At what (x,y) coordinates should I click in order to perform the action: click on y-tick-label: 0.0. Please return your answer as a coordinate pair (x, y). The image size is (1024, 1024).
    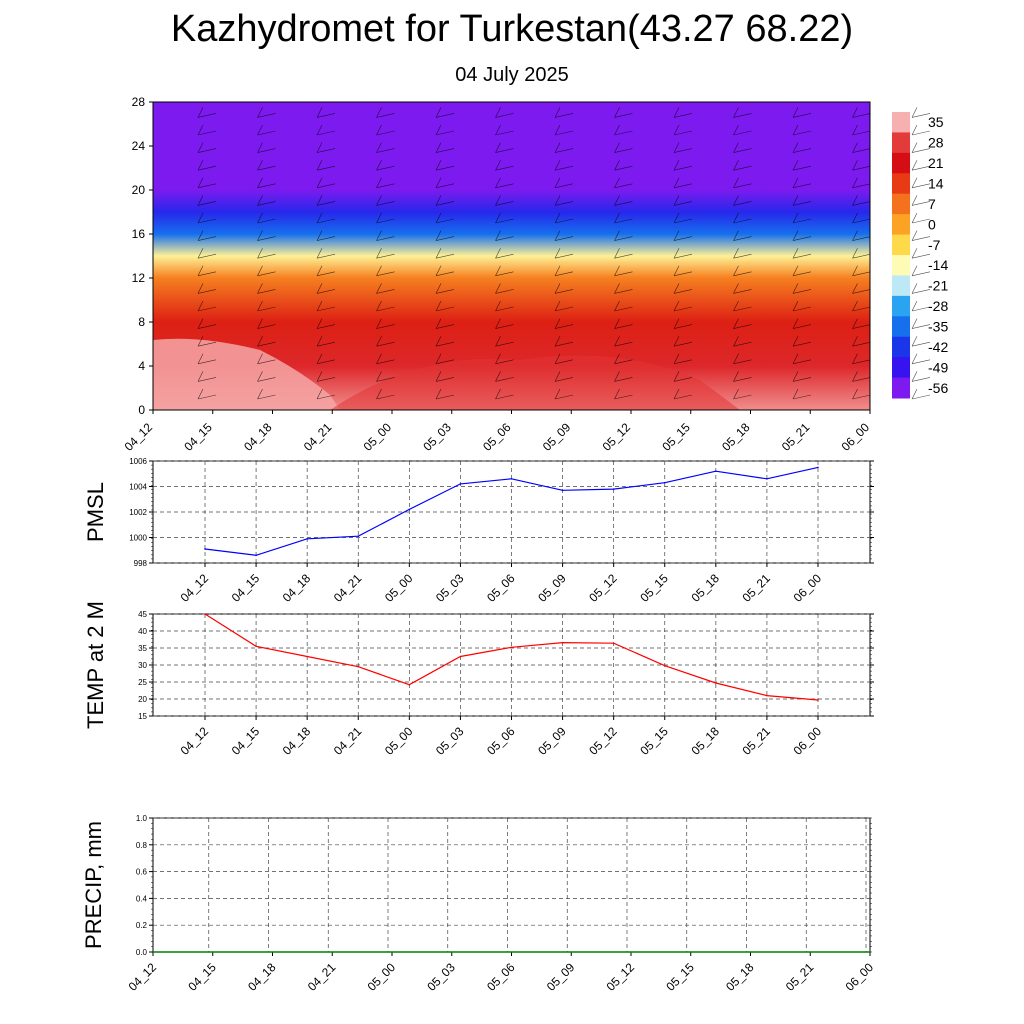
    Looking at the image, I should click on (142, 952).